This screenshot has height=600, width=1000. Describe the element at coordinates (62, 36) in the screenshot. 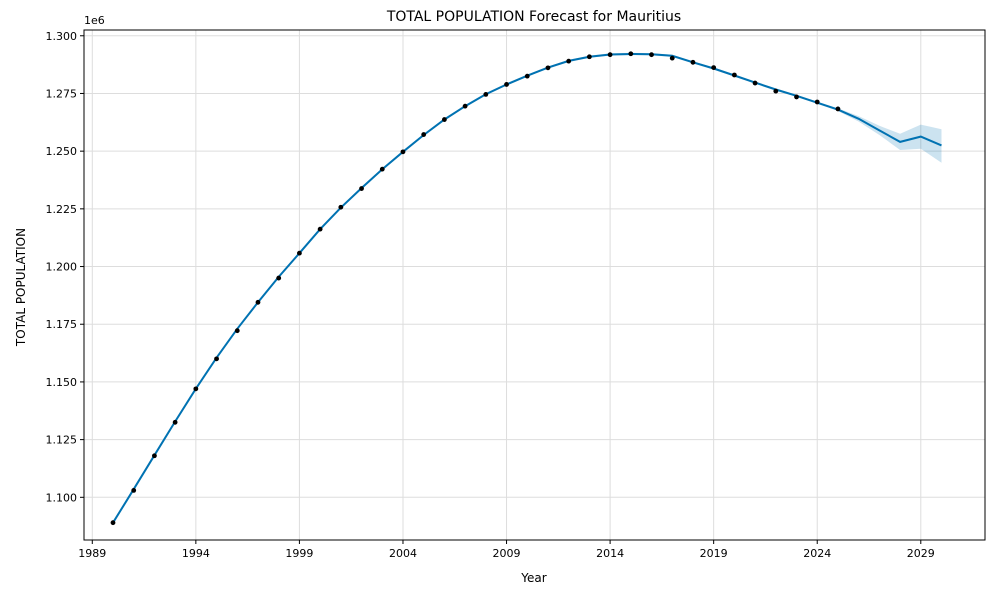

I see `y-tick-label: 1.300` at that location.